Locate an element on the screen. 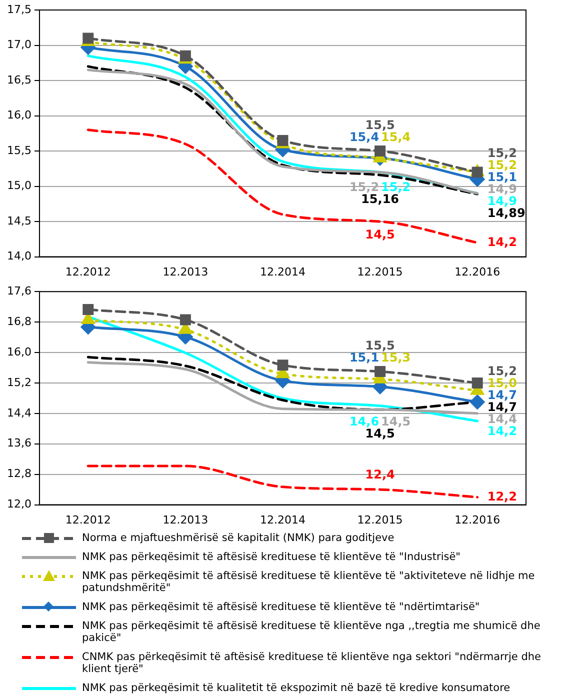  legend-label: NMK pas përkeqësimit të kualitetit të ekspozimit në bazë të kredive konsumatore is located at coordinates (297, 688).